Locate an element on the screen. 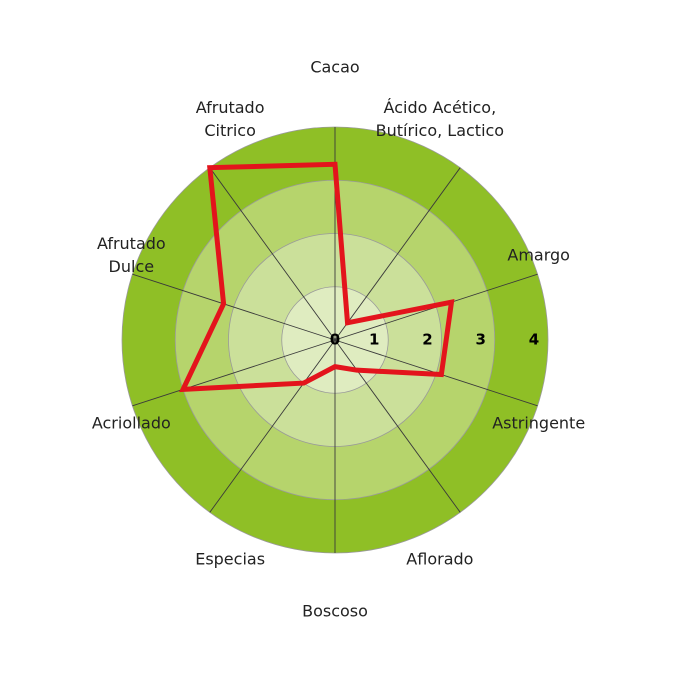 This screenshot has height=680, width=680. axis-label: Astringente is located at coordinates (538, 423).